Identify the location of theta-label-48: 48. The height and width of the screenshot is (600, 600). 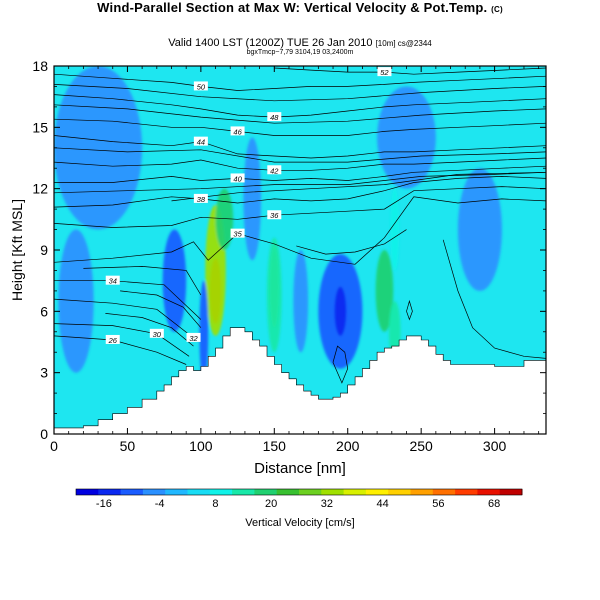
(274, 117).